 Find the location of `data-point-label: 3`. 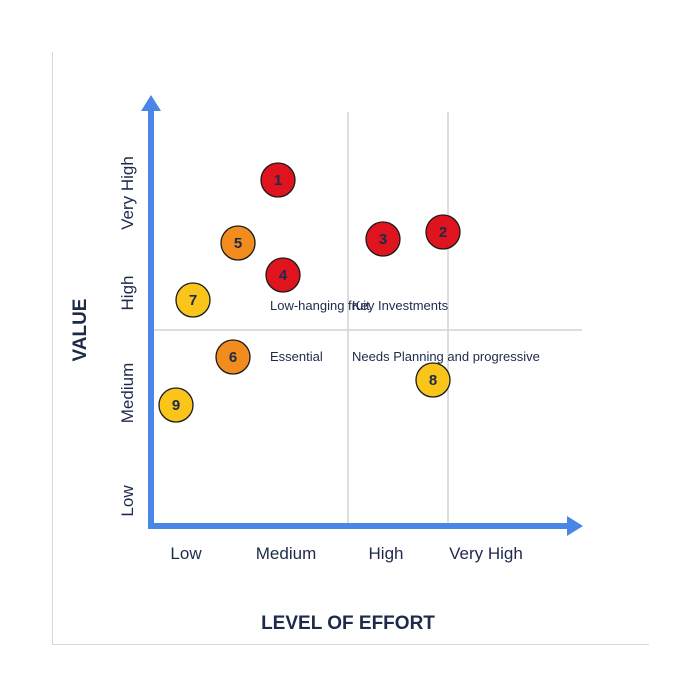

data-point-label: 3 is located at coordinates (383, 239).